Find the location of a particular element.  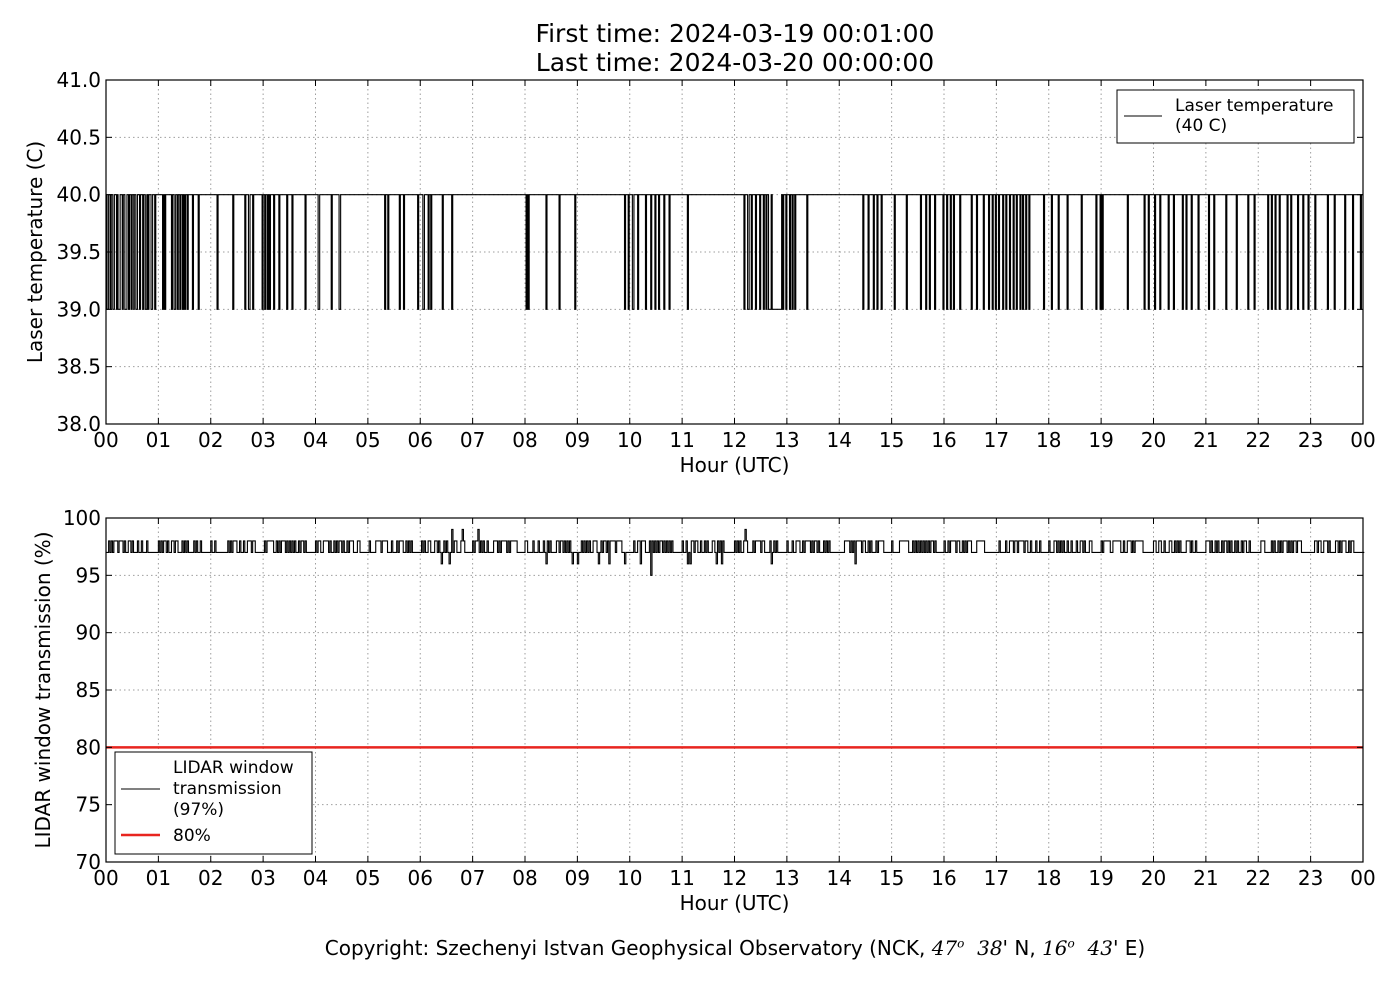

laser-panel-xtick-label-1: 01 is located at coordinates (158, 440).